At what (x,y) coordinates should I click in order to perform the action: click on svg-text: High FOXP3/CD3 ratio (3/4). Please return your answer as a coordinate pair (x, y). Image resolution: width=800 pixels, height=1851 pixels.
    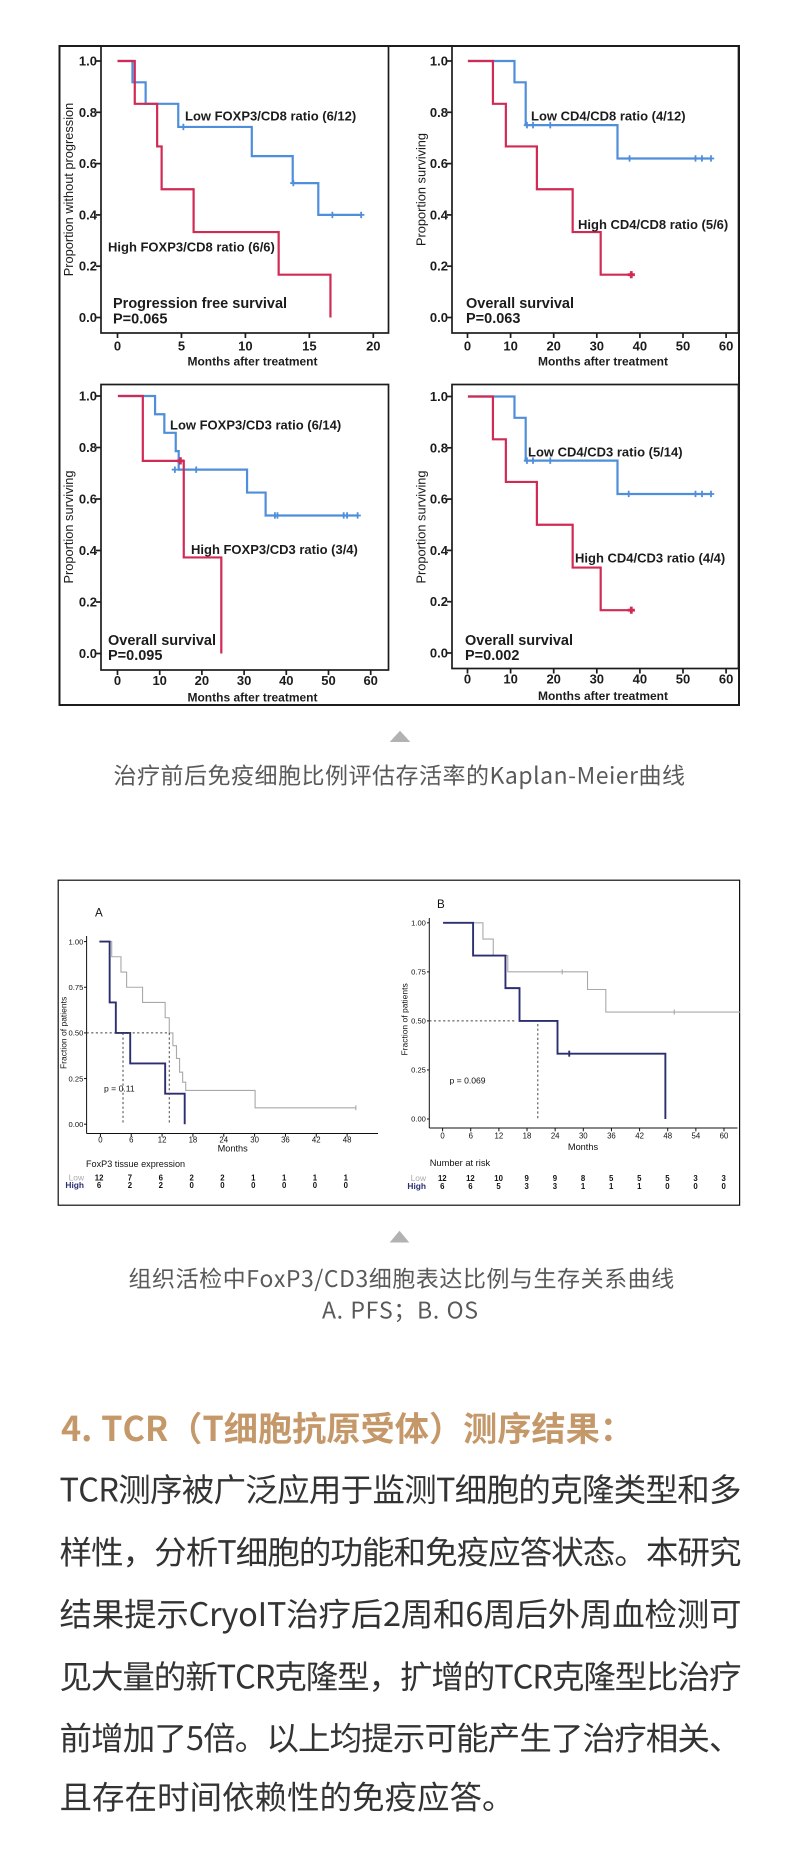
    Looking at the image, I should click on (274, 549).